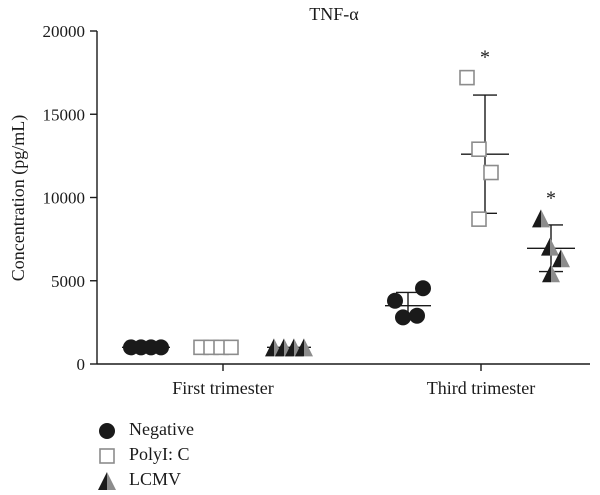  What do you see at coordinates (81, 364) in the screenshot?
I see `y-tick-label: 0` at bounding box center [81, 364].